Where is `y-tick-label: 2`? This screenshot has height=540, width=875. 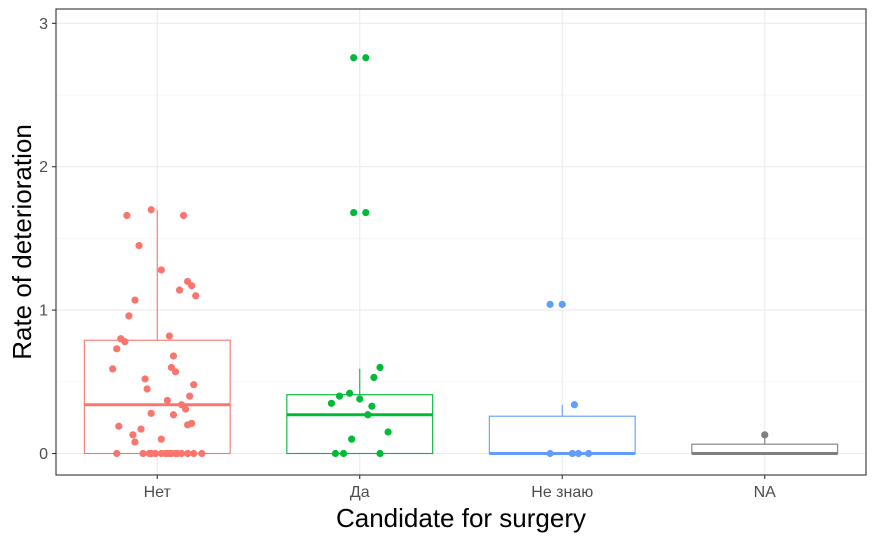
y-tick-label: 2 is located at coordinates (43, 167).